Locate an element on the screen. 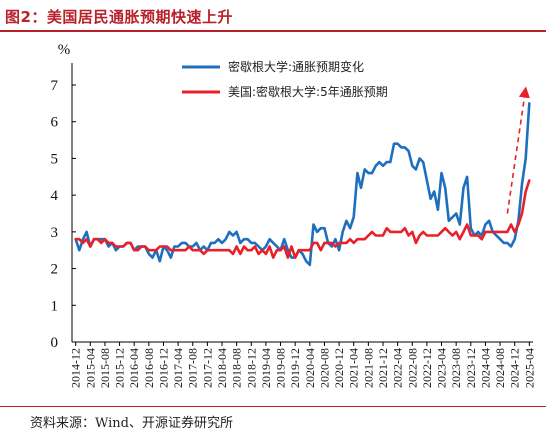 The width and height of the screenshot is (546, 439). x-tick-label: 2024-08 is located at coordinates (500, 368).